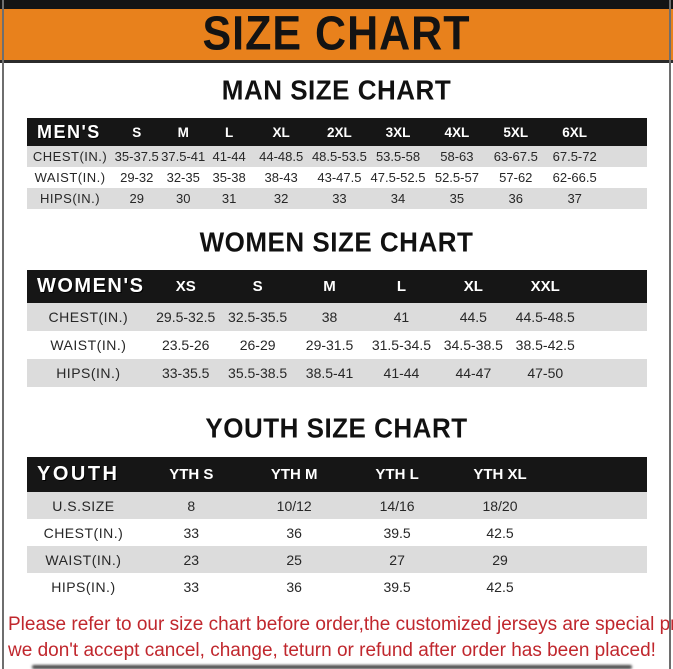 The image size is (673, 669). What do you see at coordinates (294, 474) in the screenshot?
I see `size-column-header: YTH M` at bounding box center [294, 474].